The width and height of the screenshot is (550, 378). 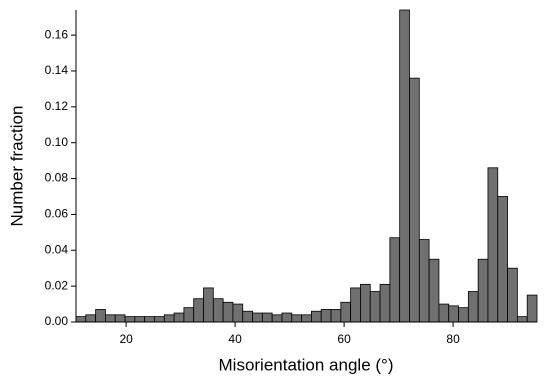 What do you see at coordinates (453, 339) in the screenshot?
I see `x-tick-label: 80` at bounding box center [453, 339].